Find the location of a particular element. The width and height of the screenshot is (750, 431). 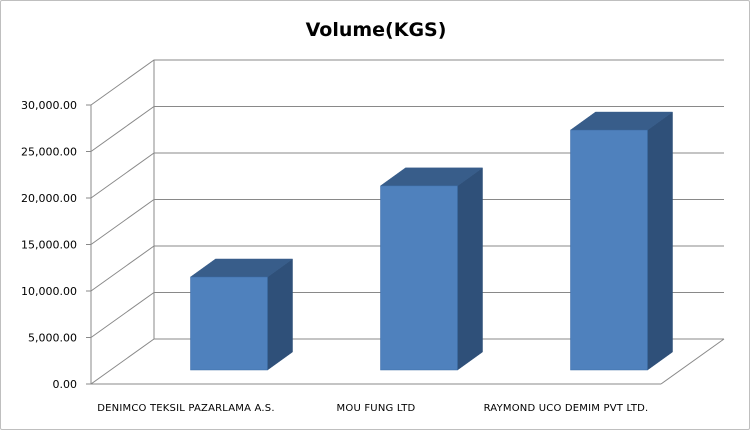

x-category-label: DENIMCO TEKSIL PAZARLAMA A.S. is located at coordinates (185, 408).